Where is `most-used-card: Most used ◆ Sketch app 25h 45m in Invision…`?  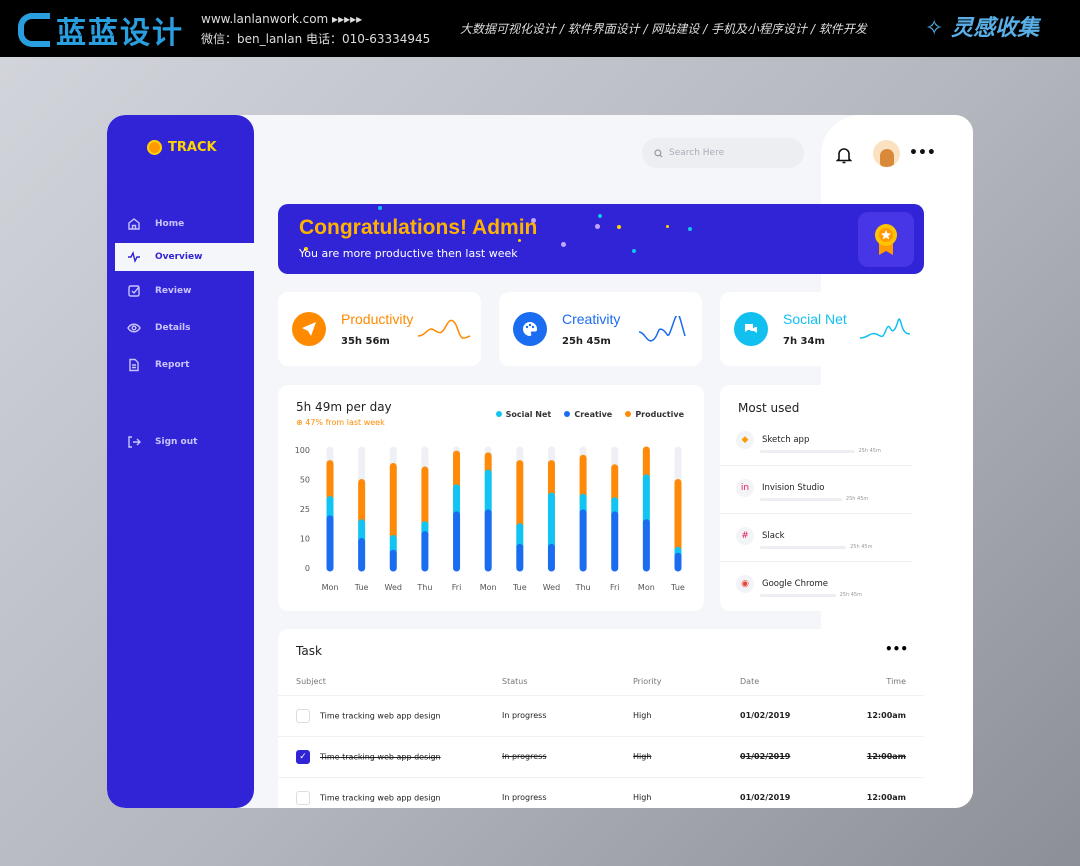 most-used-card: Most used ◆ Sketch app 25h 45m in Invision… is located at coordinates (822, 498).